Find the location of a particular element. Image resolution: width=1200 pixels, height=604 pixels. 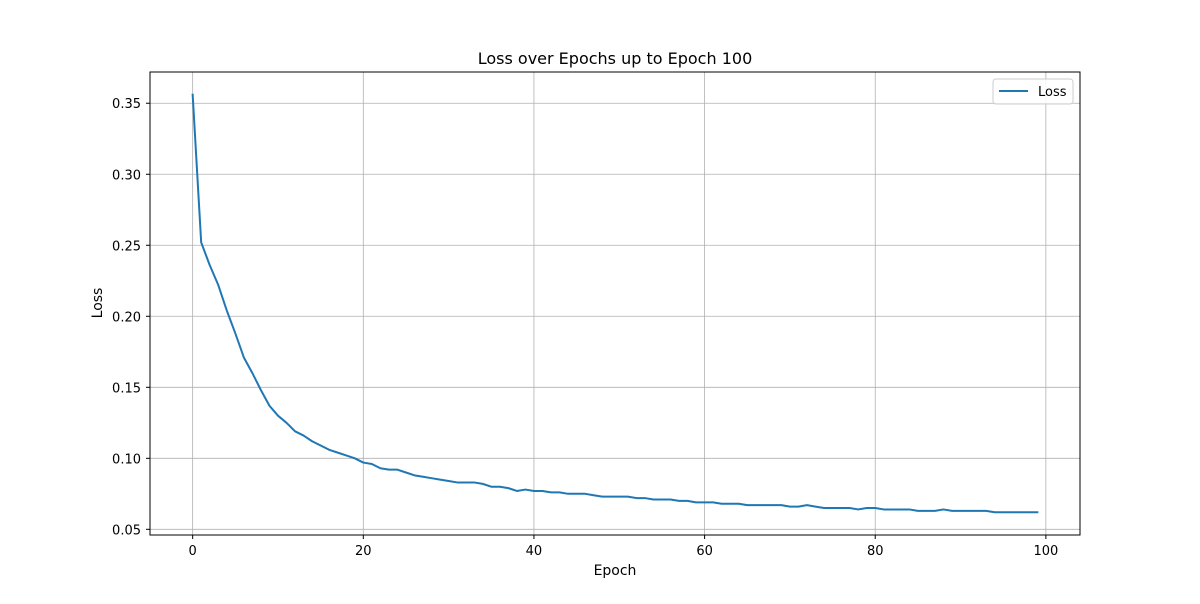

y-tick-label: 0.25 is located at coordinates (126, 246).